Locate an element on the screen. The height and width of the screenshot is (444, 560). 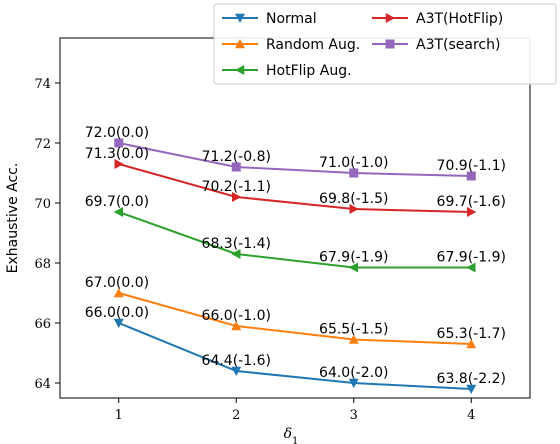
legend-item: Normal is located at coordinates (269, 19).